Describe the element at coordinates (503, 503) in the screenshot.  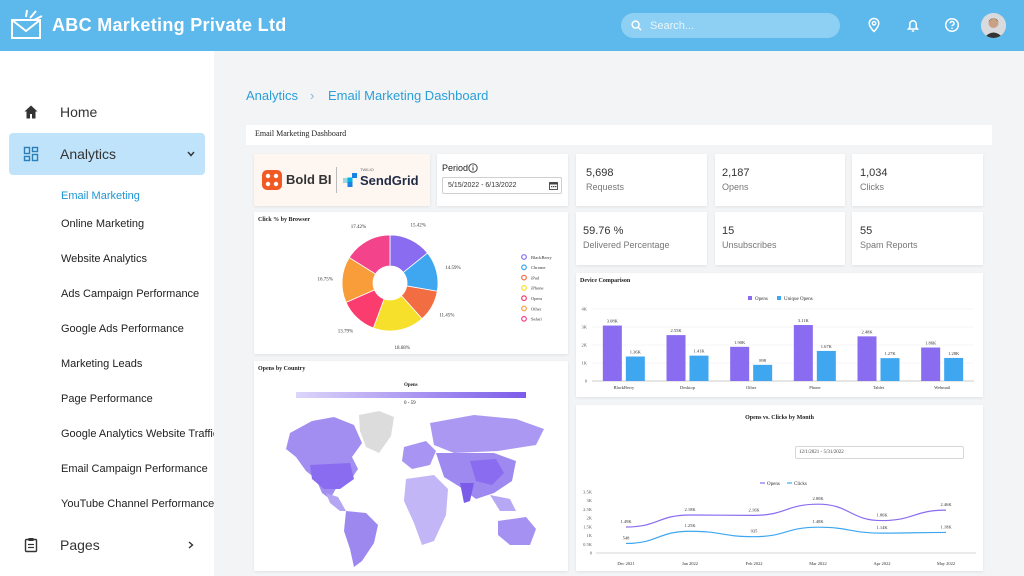
I see `southeast-asia-shape` at that location.